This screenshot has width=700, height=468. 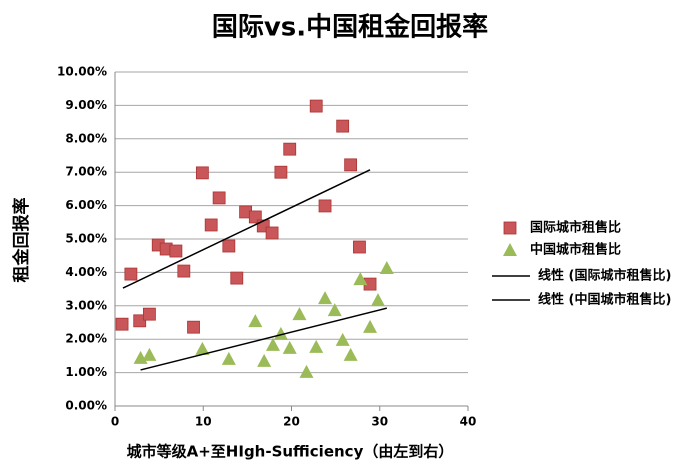 What do you see at coordinates (350, 27) in the screenshot?
I see `chart-title: 国际vs.中国租金回报率` at bounding box center [350, 27].